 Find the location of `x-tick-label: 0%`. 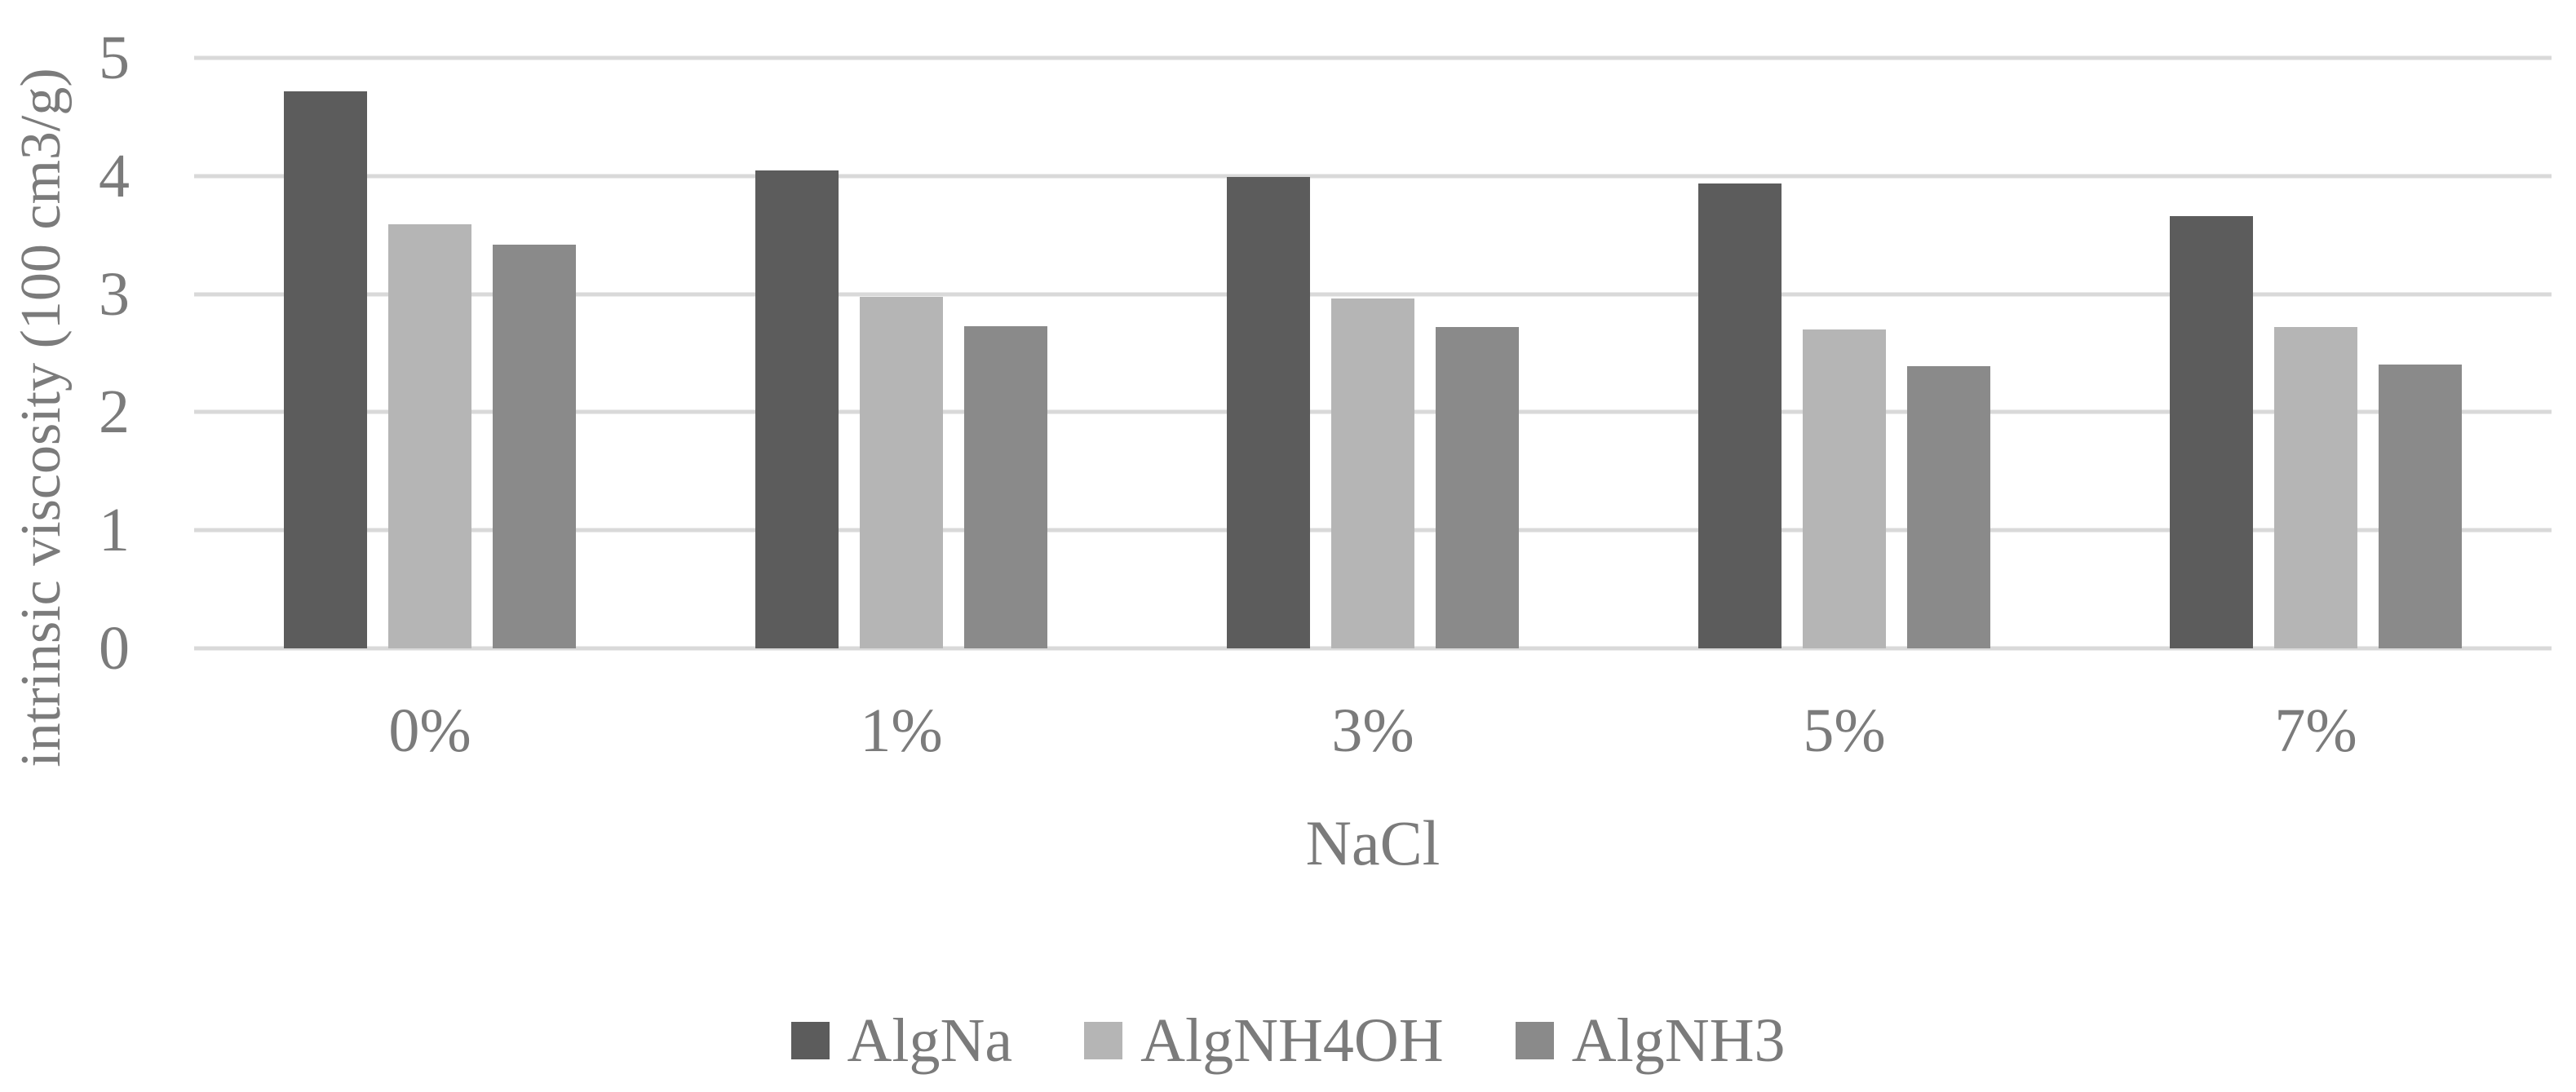

x-tick-label: 0% is located at coordinates (429, 730).